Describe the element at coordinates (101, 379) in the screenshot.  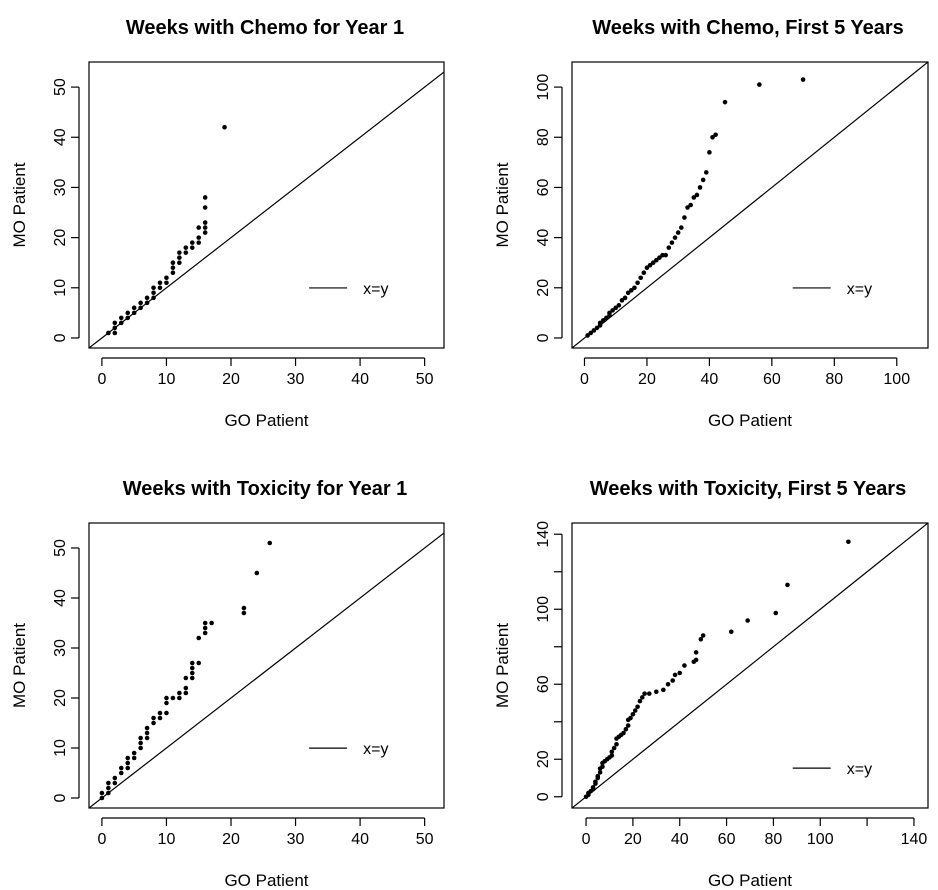
I see `x-tick-label: 0` at that location.